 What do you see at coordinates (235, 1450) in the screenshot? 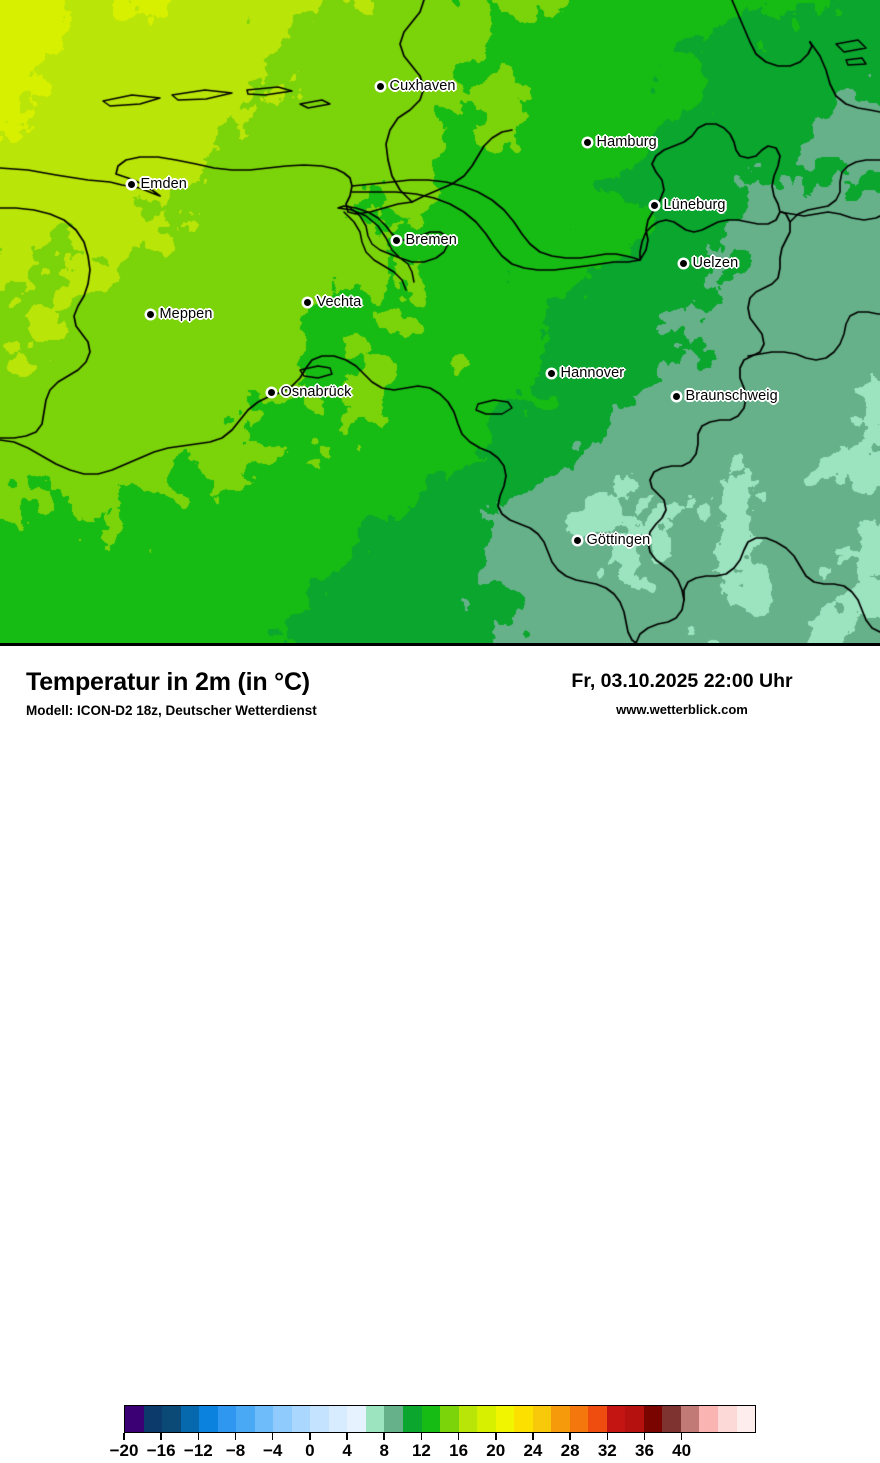
I see `colorbar-tick-label: −8` at bounding box center [235, 1450].